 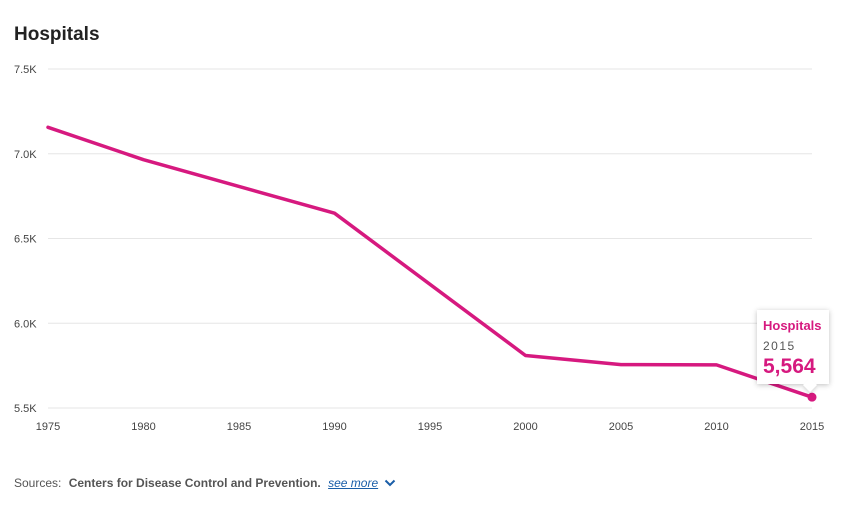 I want to click on tooltip-value: 5,564, so click(x=789, y=366).